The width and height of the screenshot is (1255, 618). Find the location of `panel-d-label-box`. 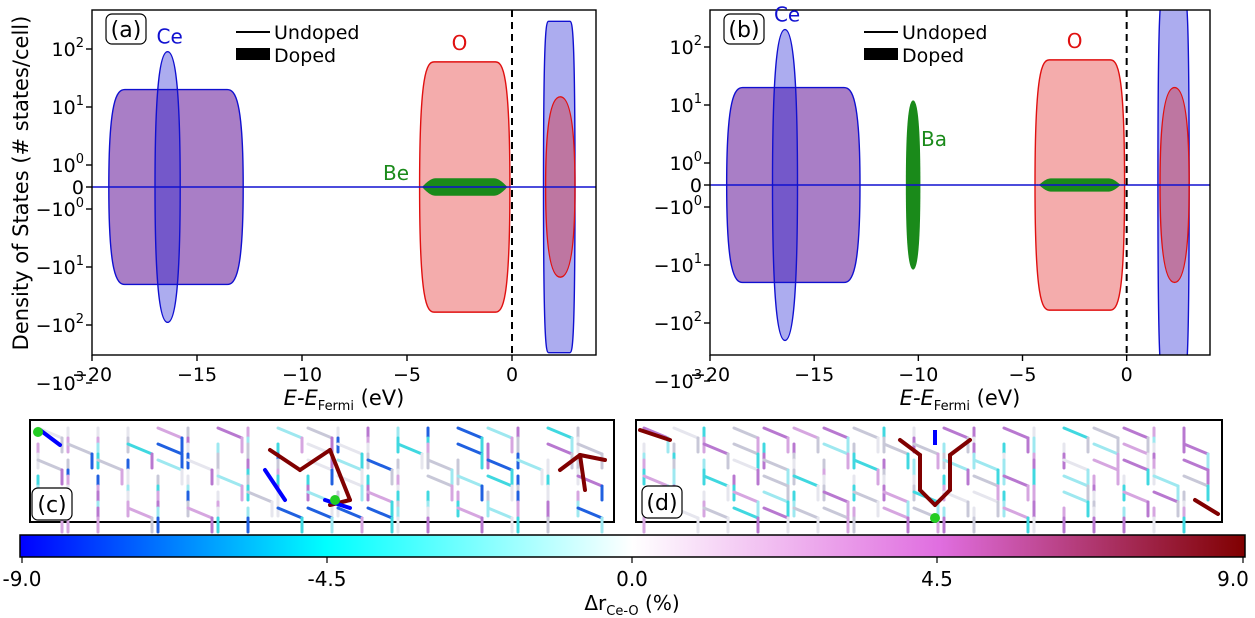

panel-d-label-box is located at coordinates (662, 502).